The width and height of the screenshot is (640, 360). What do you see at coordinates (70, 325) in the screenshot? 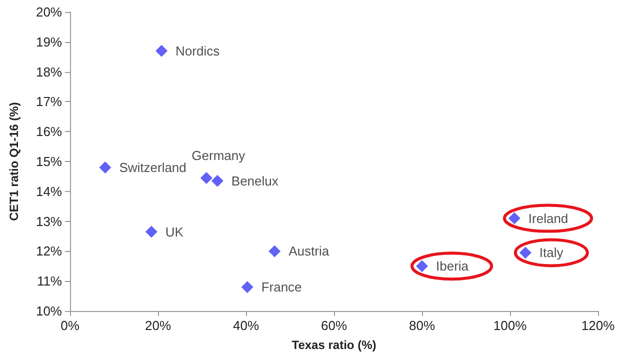
I see `x-tick-label: 0%` at bounding box center [70, 325].